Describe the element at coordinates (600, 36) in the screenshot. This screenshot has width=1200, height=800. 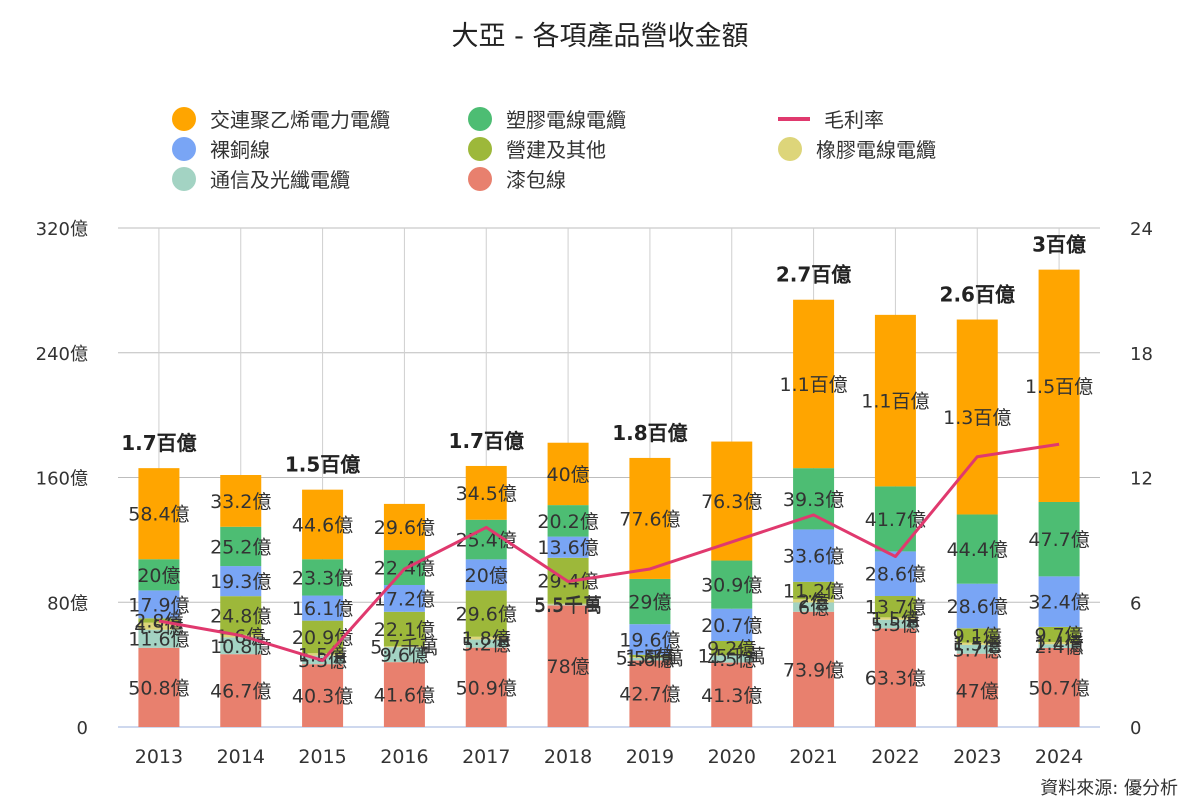
I see `chart-title: 大亞 - 各項產品營收金額` at that location.